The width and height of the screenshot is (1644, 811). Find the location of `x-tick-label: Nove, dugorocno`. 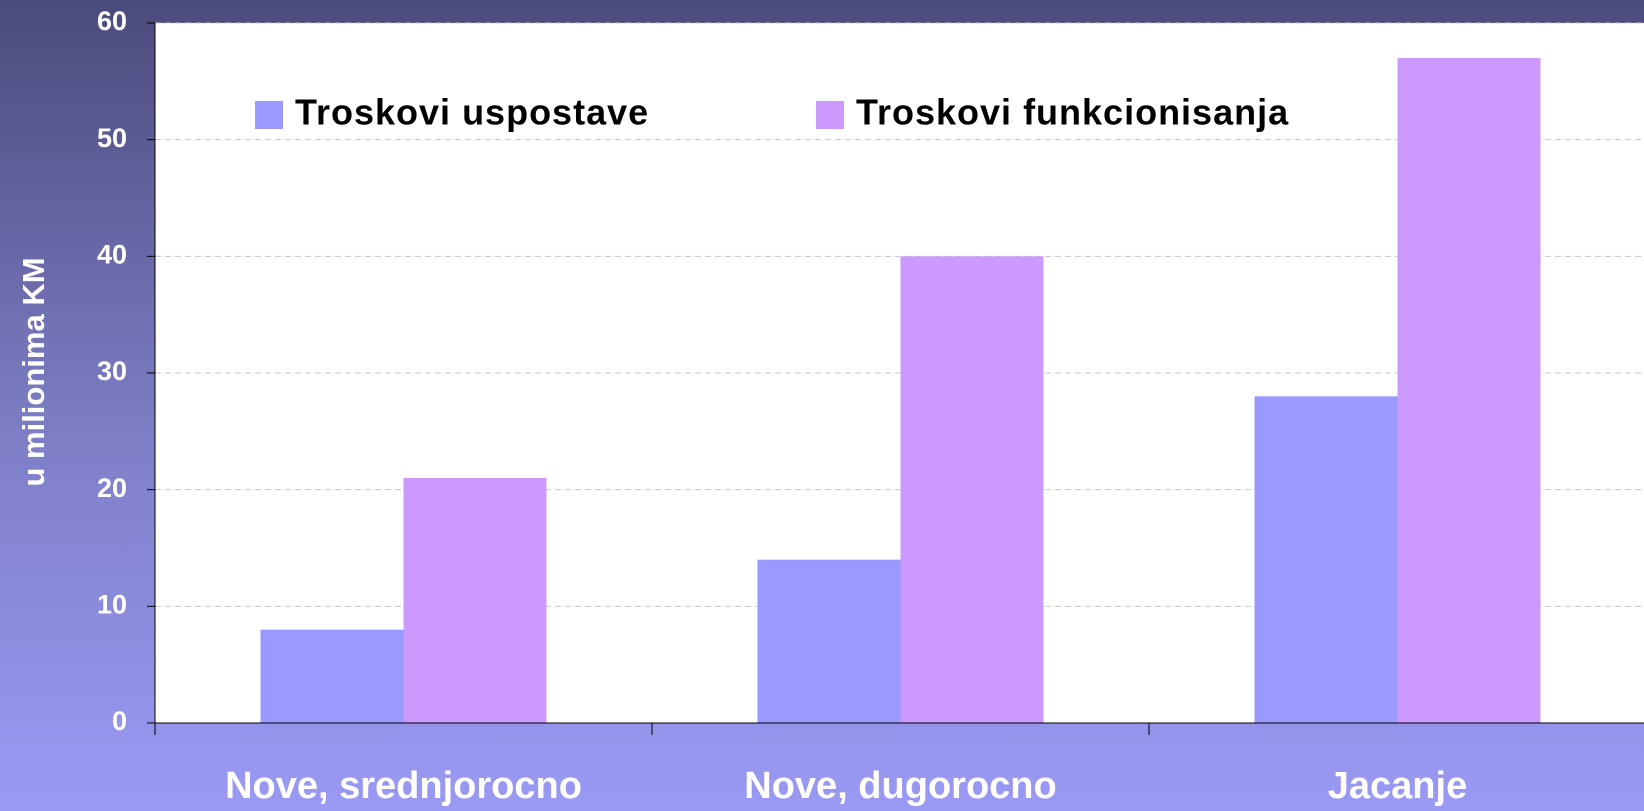

x-tick-label: Nove, dugorocno is located at coordinates (900, 786).